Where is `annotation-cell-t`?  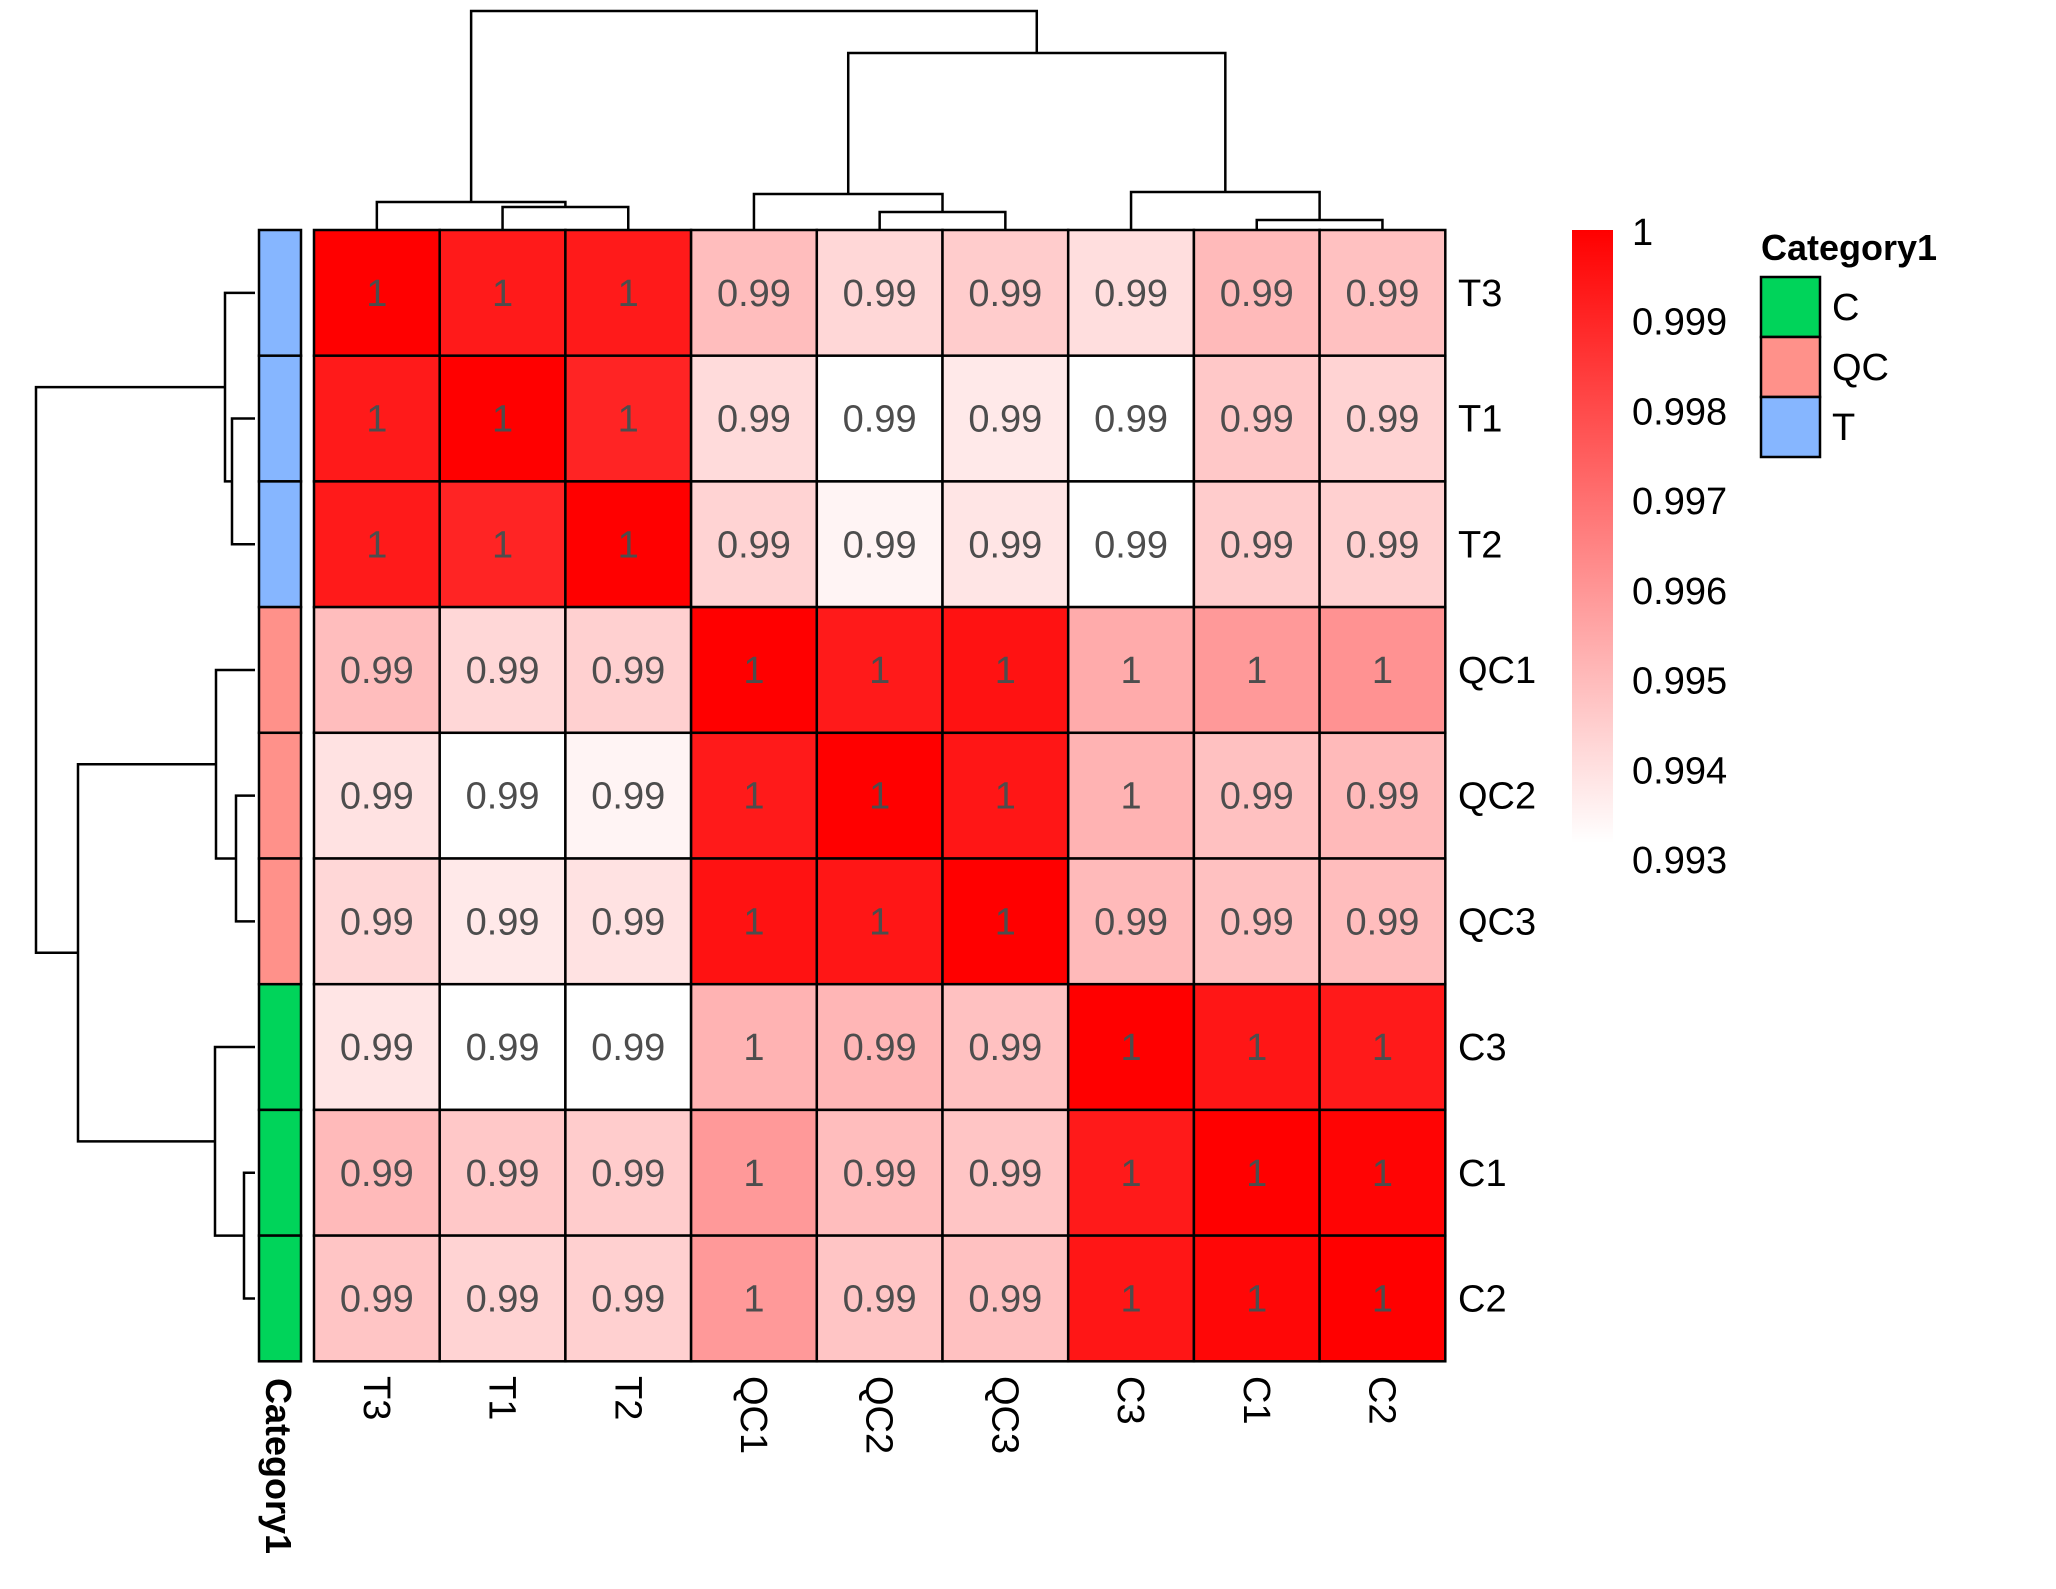
annotation-cell-t is located at coordinates (280, 292).